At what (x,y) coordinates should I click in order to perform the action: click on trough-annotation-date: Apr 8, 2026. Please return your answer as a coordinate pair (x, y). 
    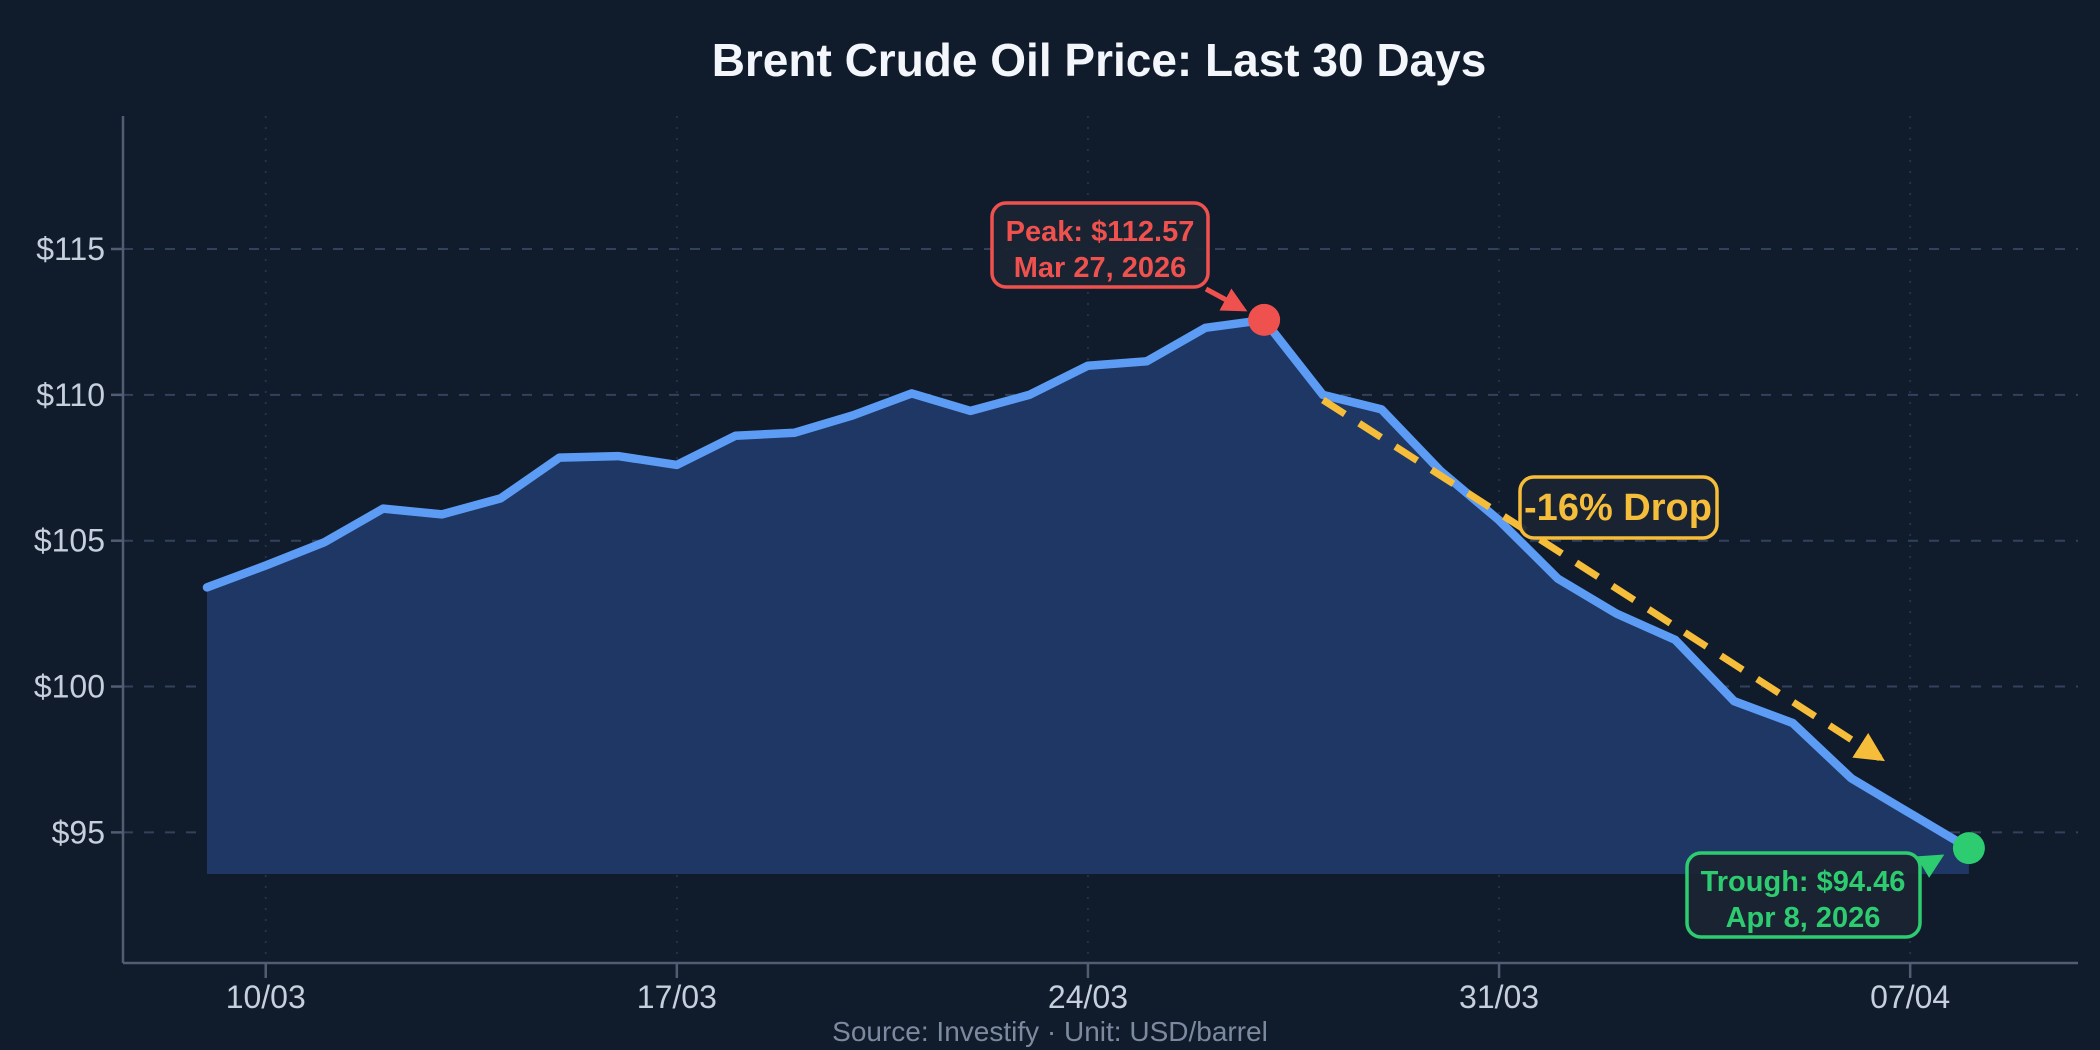
    Looking at the image, I should click on (1803, 918).